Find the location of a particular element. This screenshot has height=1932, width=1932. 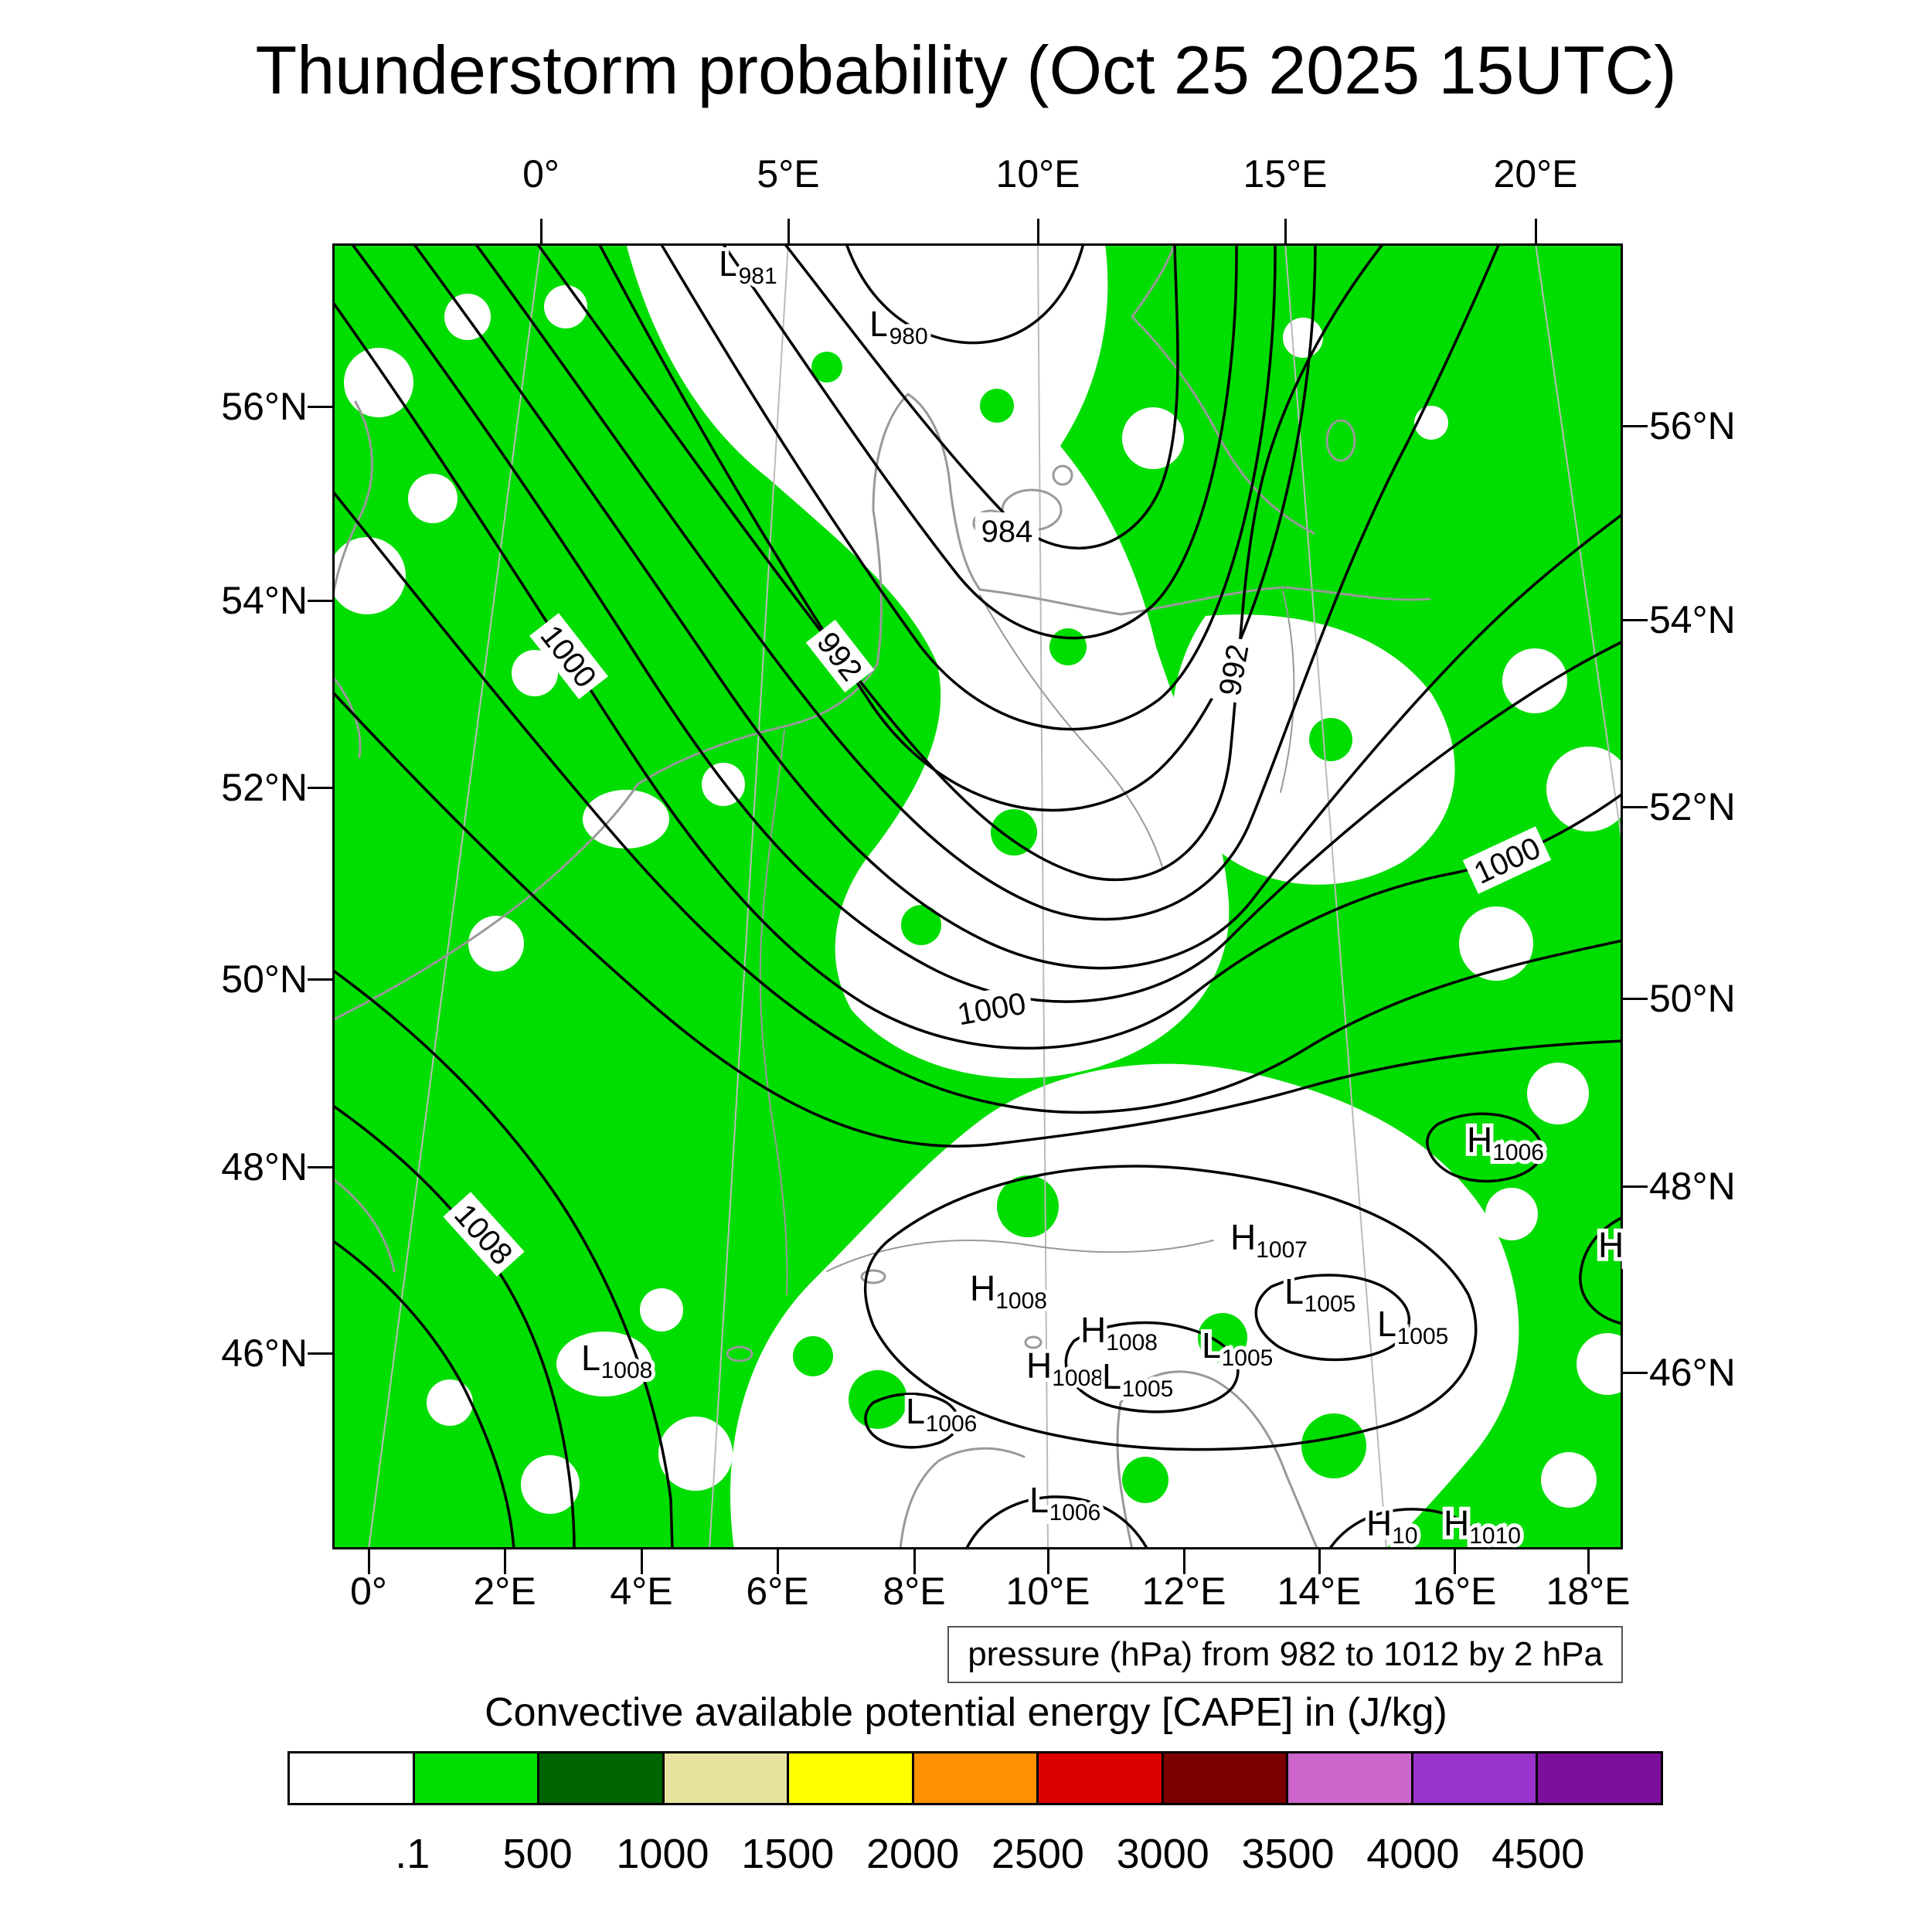

svg-text: 984 is located at coordinates (1007, 532).